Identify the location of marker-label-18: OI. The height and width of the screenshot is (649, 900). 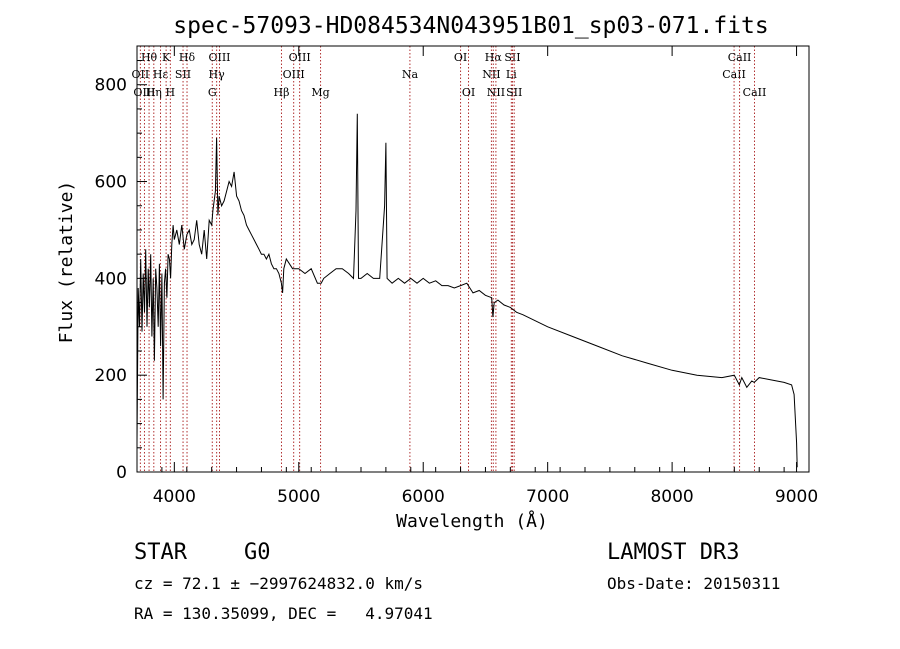
(468, 92).